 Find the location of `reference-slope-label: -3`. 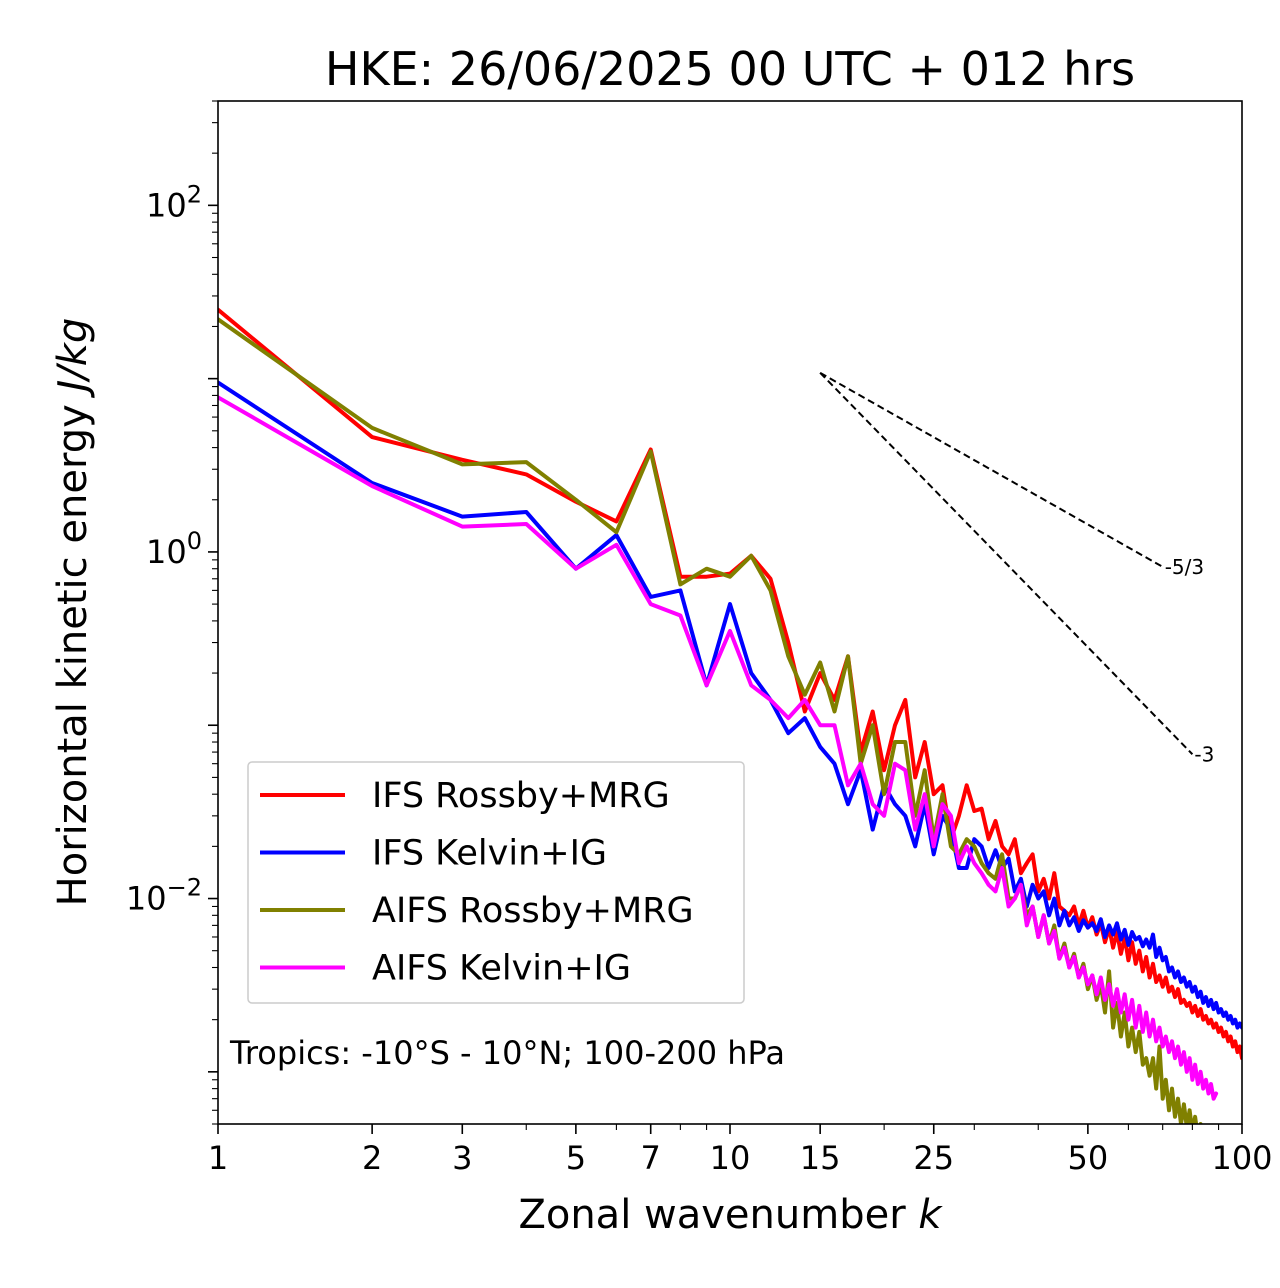

reference-slope-label: -3 is located at coordinates (1204, 754).